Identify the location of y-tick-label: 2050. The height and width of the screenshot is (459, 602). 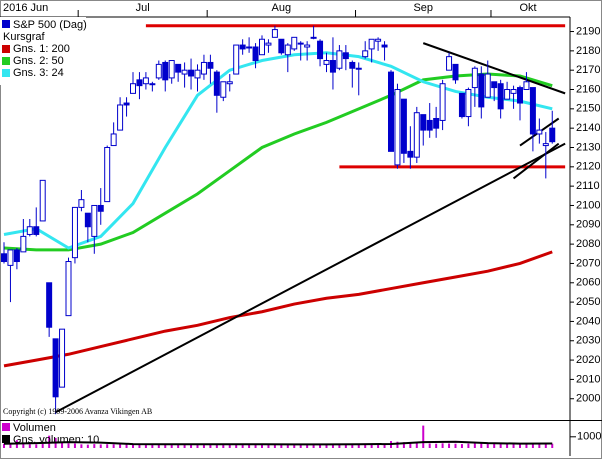
(588, 302).